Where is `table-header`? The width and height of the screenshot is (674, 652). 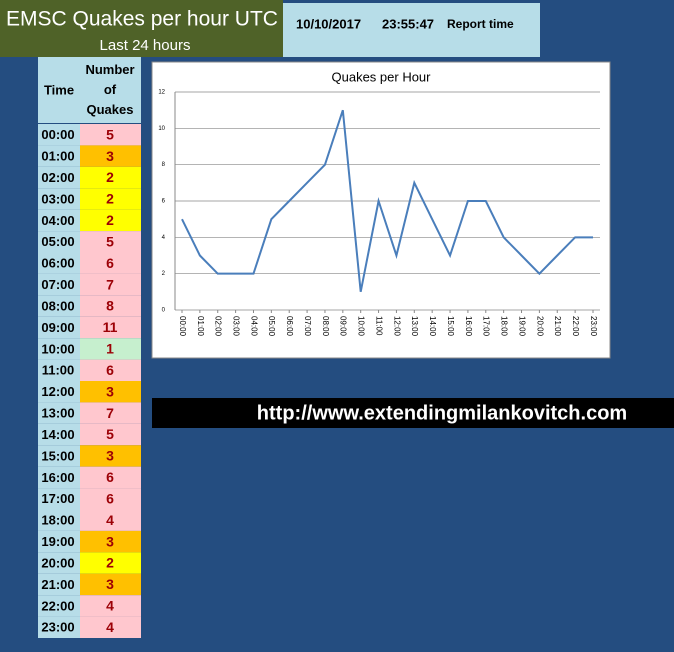
table-header is located at coordinates (89, 90).